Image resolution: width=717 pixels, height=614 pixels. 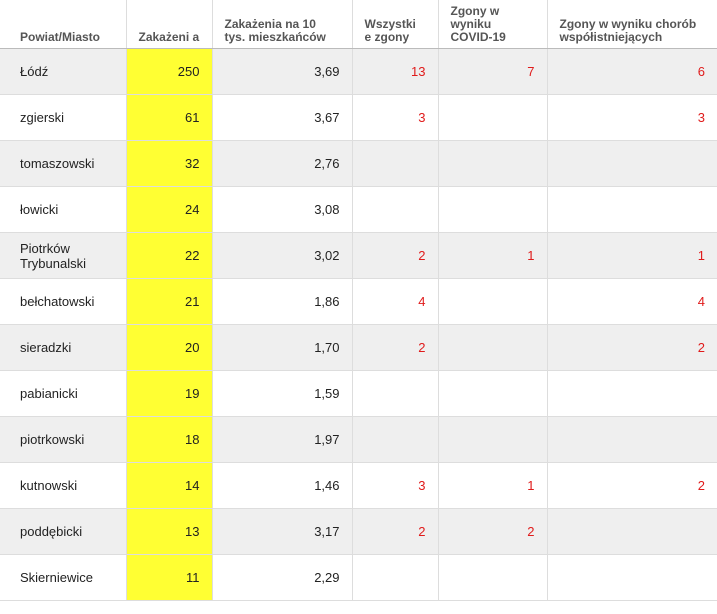 What do you see at coordinates (168, 485) in the screenshot?
I see `infected-cell: 14` at bounding box center [168, 485].